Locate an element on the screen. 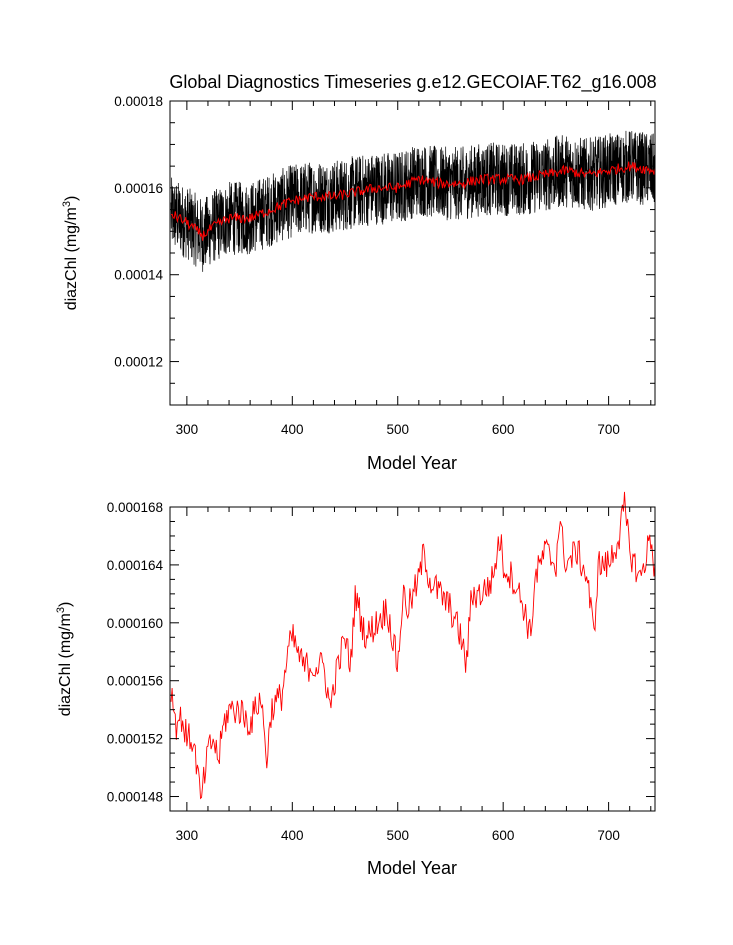 This screenshot has width=733, height=945. top-x-tick-label: 500 is located at coordinates (397, 429).